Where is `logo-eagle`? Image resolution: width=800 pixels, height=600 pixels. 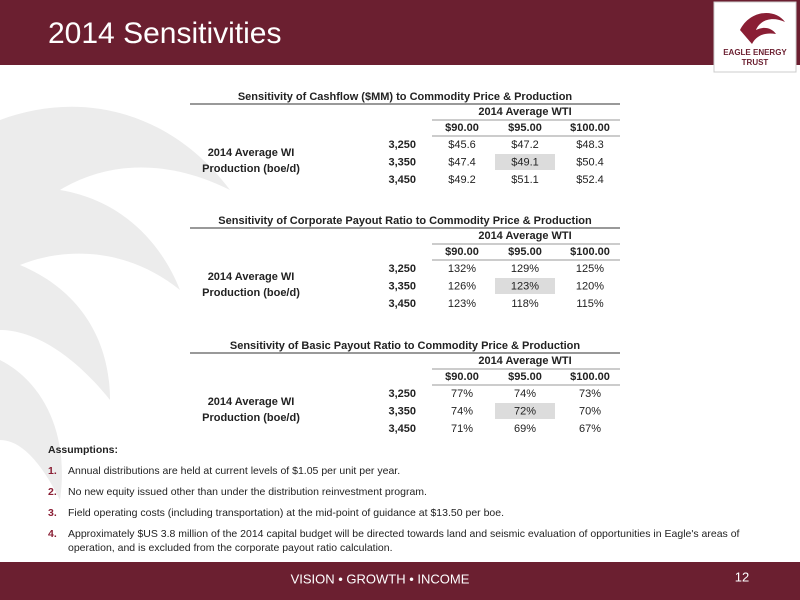 logo-eagle is located at coordinates (762, 28).